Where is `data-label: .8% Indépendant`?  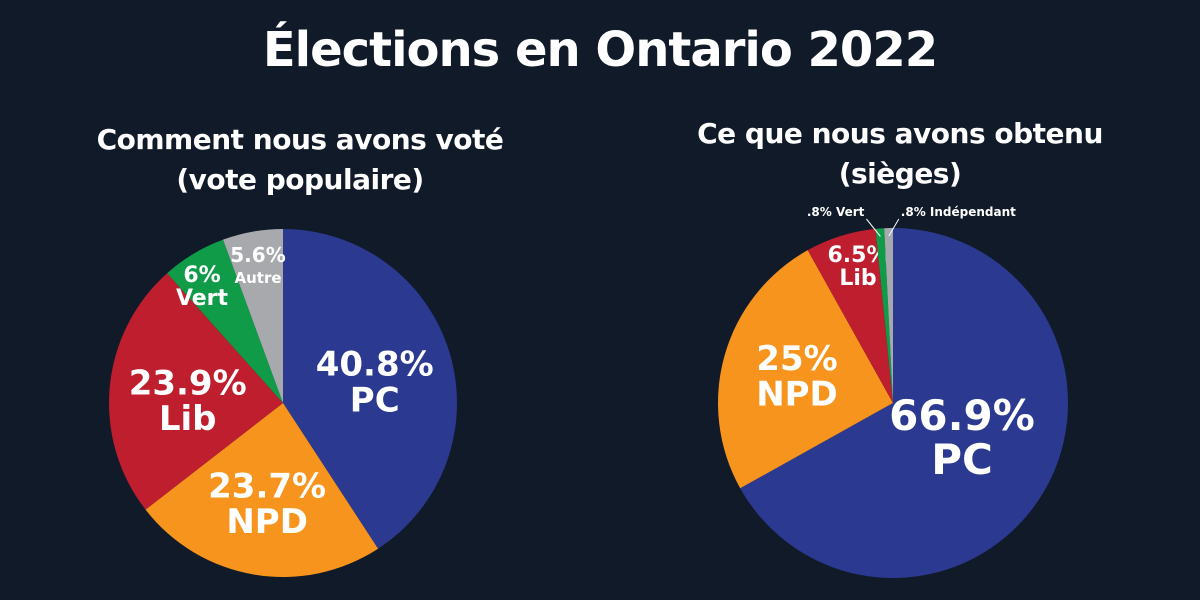 data-label: .8% Indépendant is located at coordinates (958, 212).